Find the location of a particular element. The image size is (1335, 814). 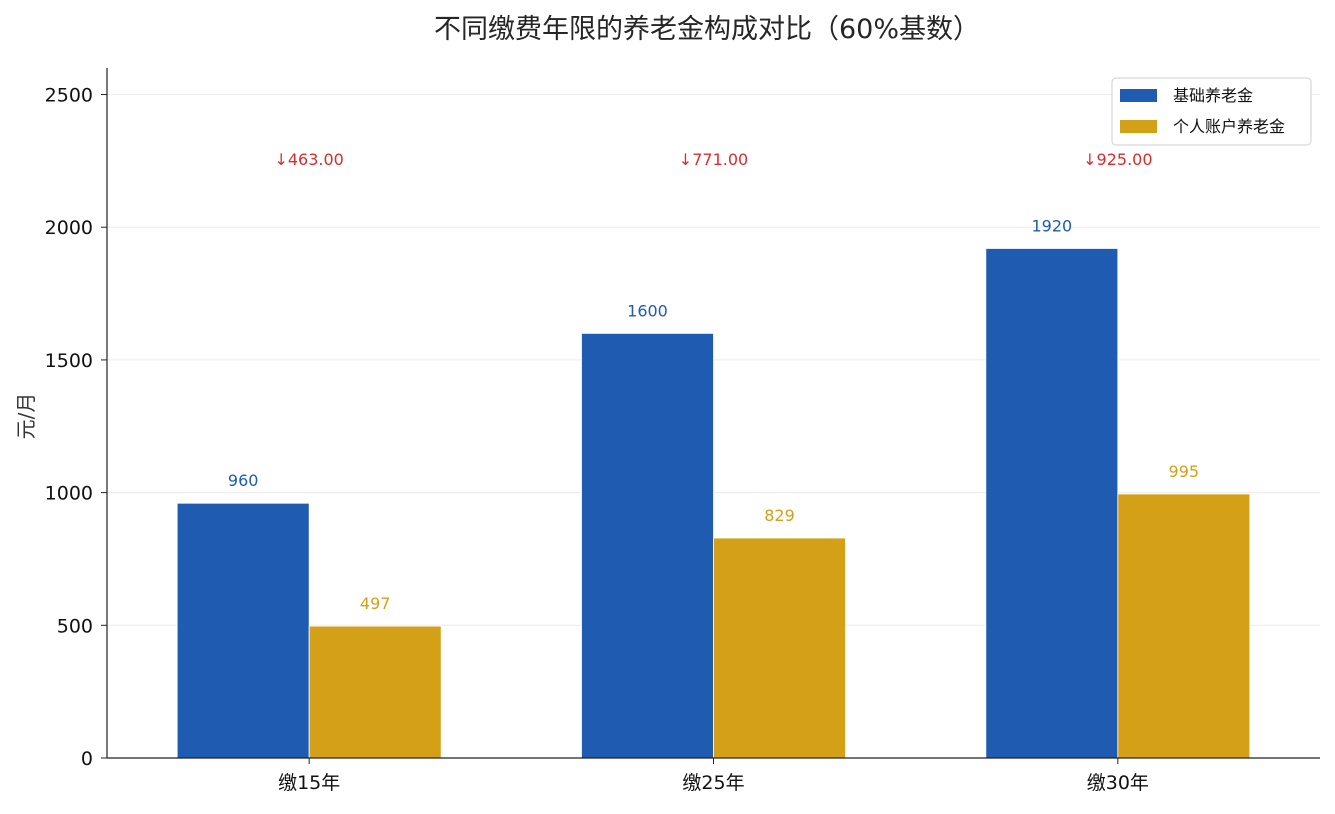

x-tick-label: 缴30年 is located at coordinates (1118, 783).